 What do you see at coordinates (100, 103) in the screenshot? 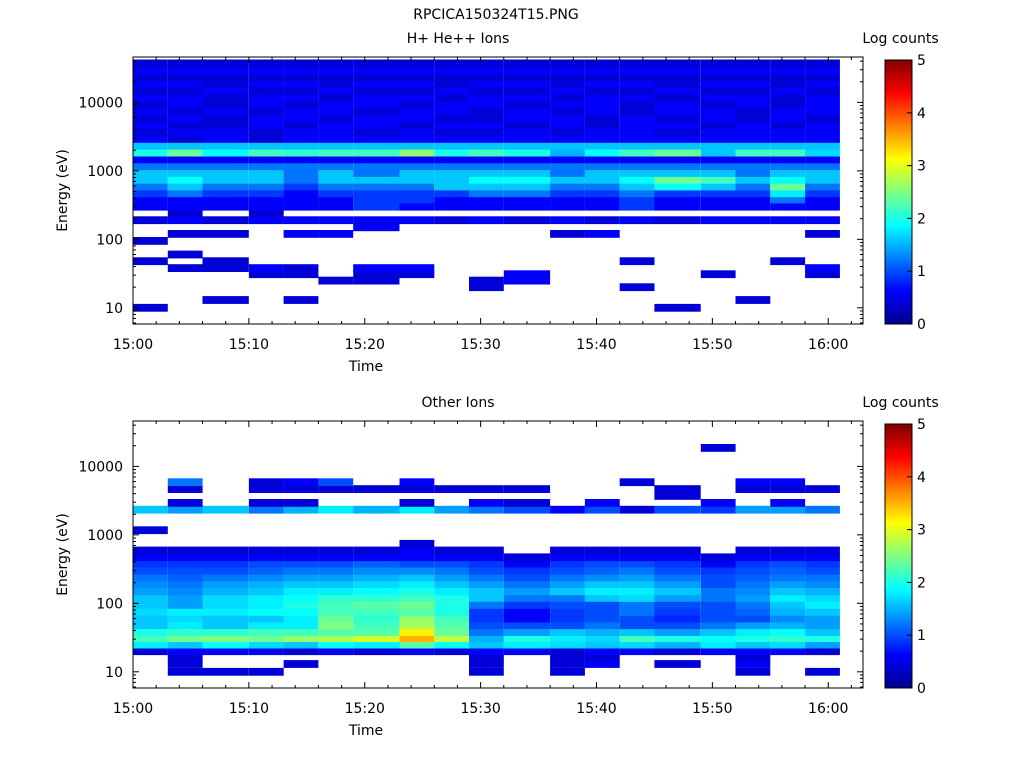
I see `y-tick-label: 10000` at bounding box center [100, 103].